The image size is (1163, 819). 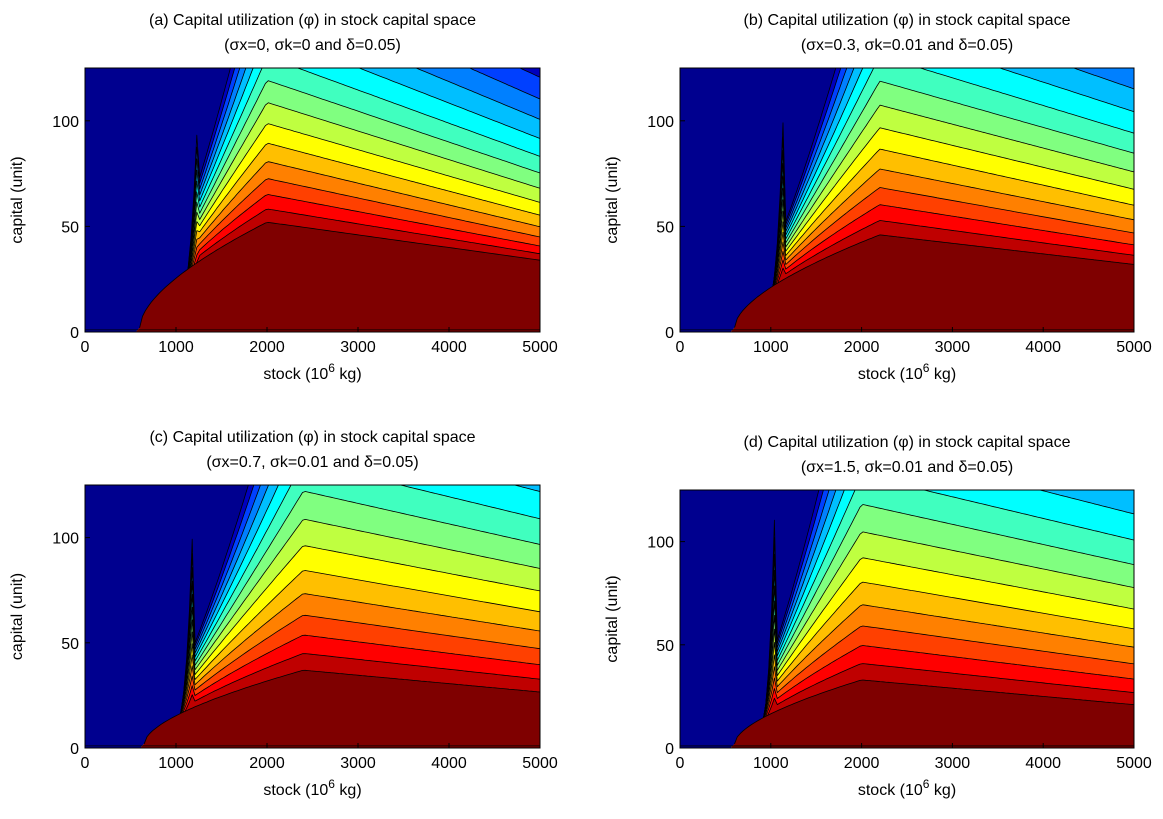 What do you see at coordinates (907, 467) in the screenshot?
I see `chart-subtitle: (σx=1.5, σk=0.01 and δ=0.05)` at bounding box center [907, 467].